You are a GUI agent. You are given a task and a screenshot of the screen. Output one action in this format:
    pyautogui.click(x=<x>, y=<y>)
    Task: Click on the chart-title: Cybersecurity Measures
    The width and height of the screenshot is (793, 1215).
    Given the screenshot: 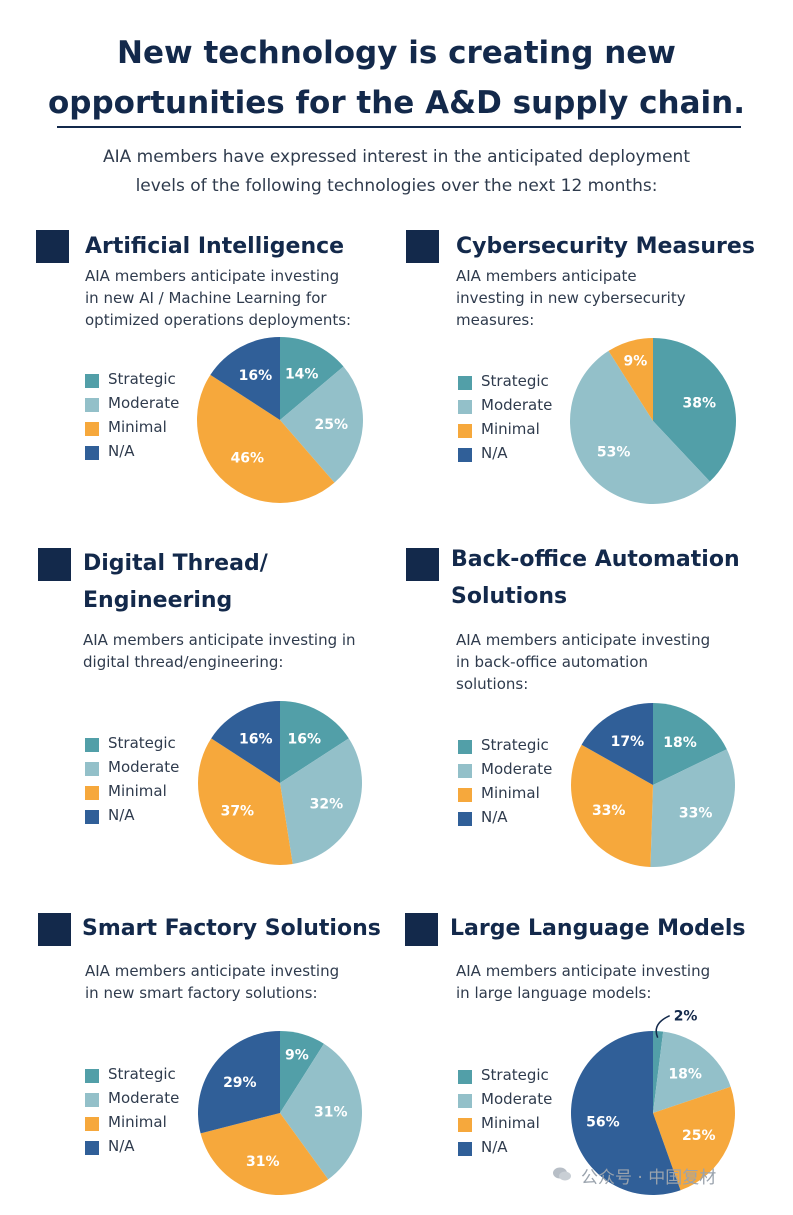 What is the action you would take?
    pyautogui.click(x=605, y=246)
    